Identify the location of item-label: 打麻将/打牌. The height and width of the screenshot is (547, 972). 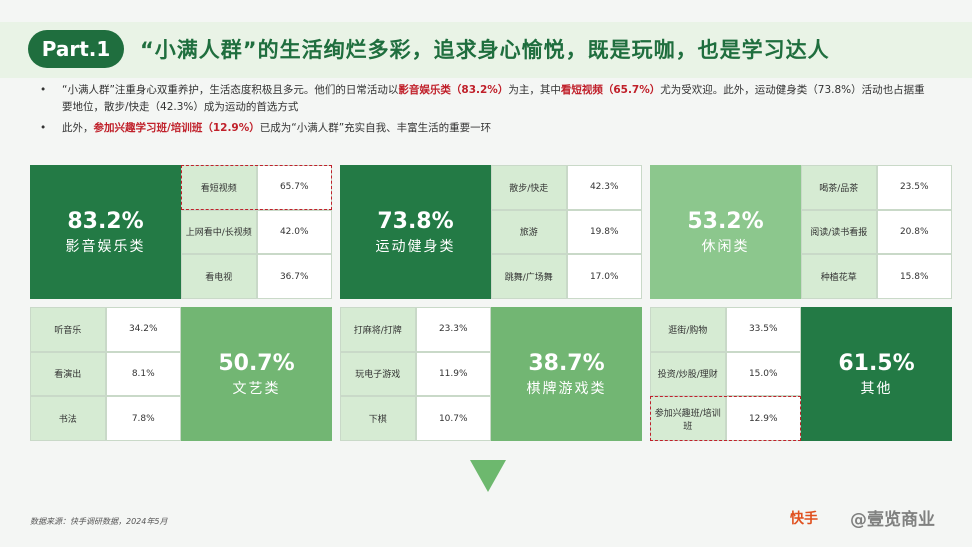
(378, 329).